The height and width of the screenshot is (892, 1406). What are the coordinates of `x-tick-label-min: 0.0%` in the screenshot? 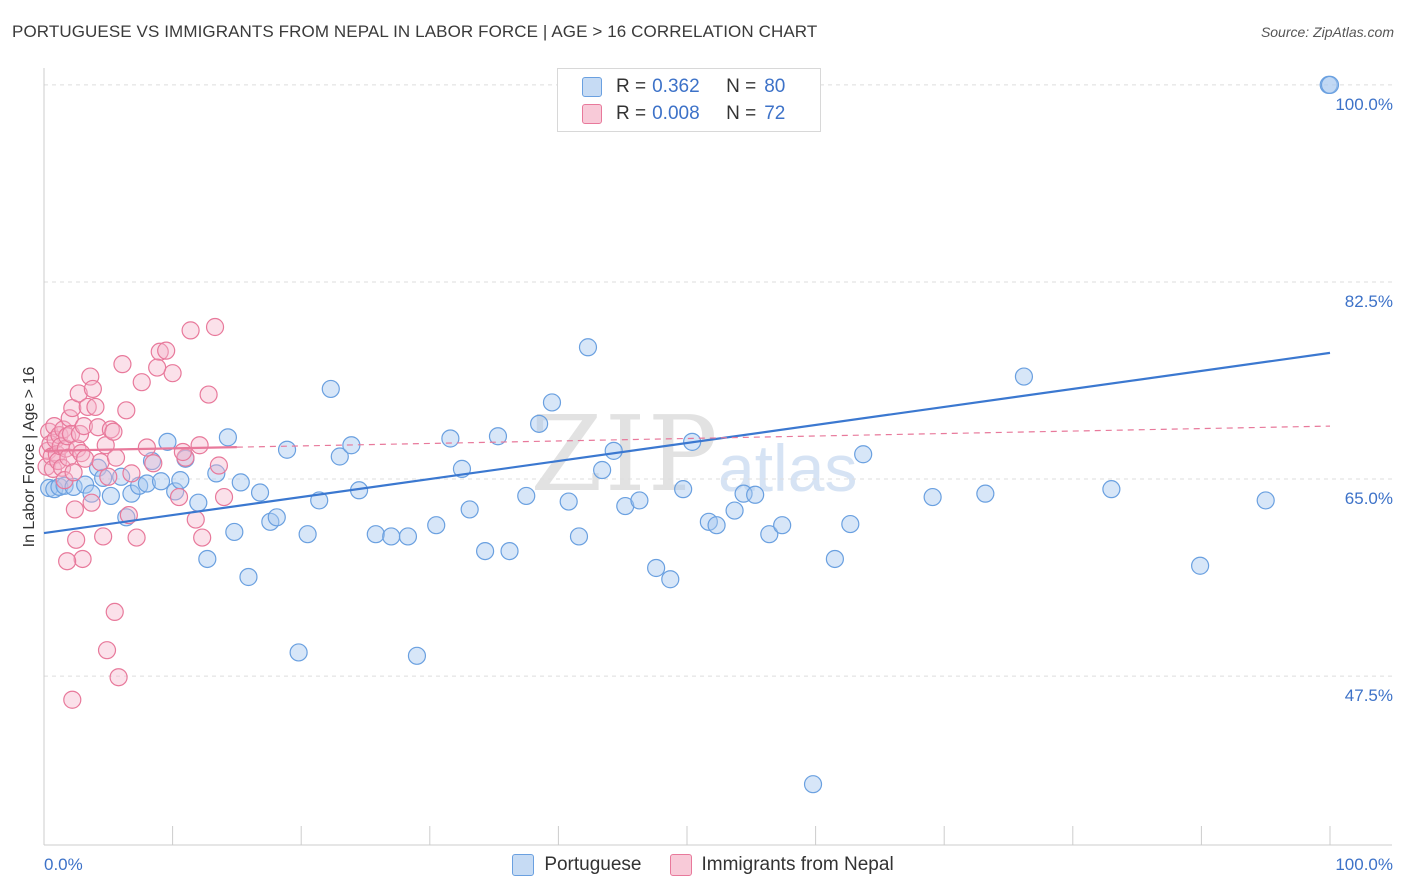 It's located at (63, 864).